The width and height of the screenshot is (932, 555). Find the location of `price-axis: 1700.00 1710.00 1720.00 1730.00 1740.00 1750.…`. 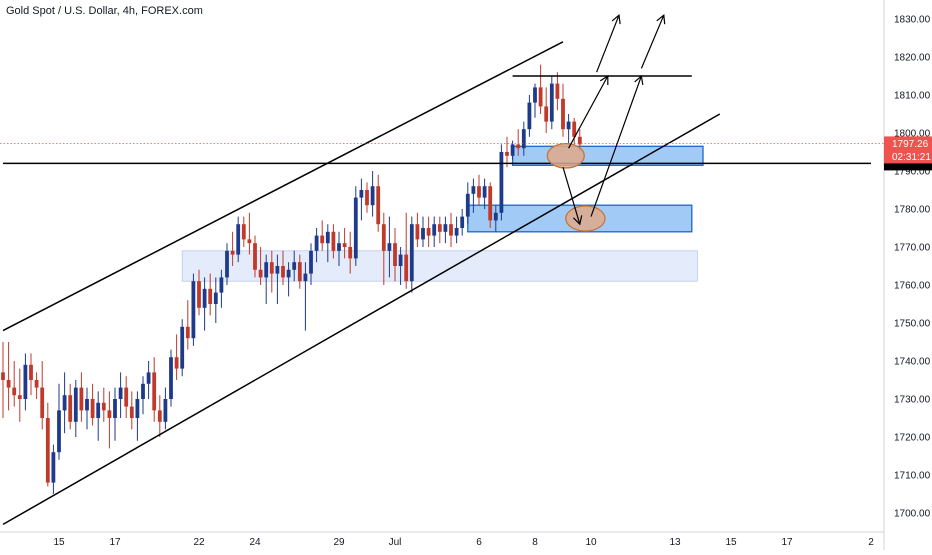

price-axis: 1700.00 1710.00 1720.00 1730.00 1740.00 1750.… is located at coordinates (907, 275).